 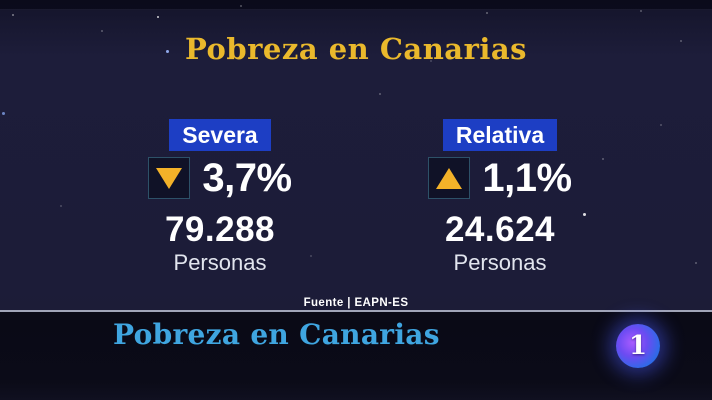 I want to click on lower-third-title: Pobreza en Canarias, so click(x=276, y=334).